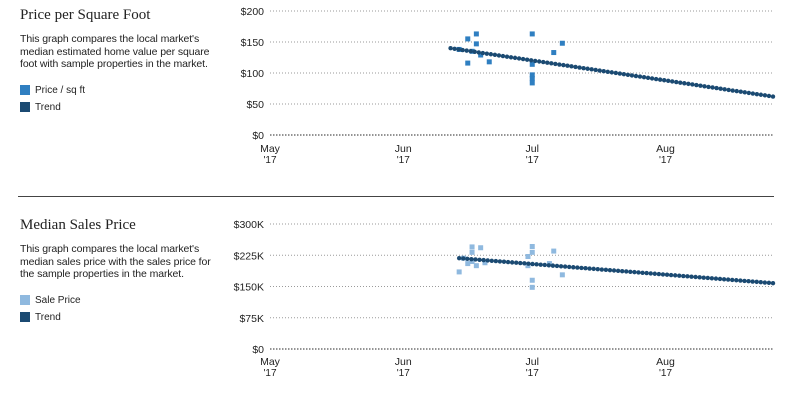 This screenshot has height=402, width=800. I want to click on y-tick-label: $200, so click(253, 12).